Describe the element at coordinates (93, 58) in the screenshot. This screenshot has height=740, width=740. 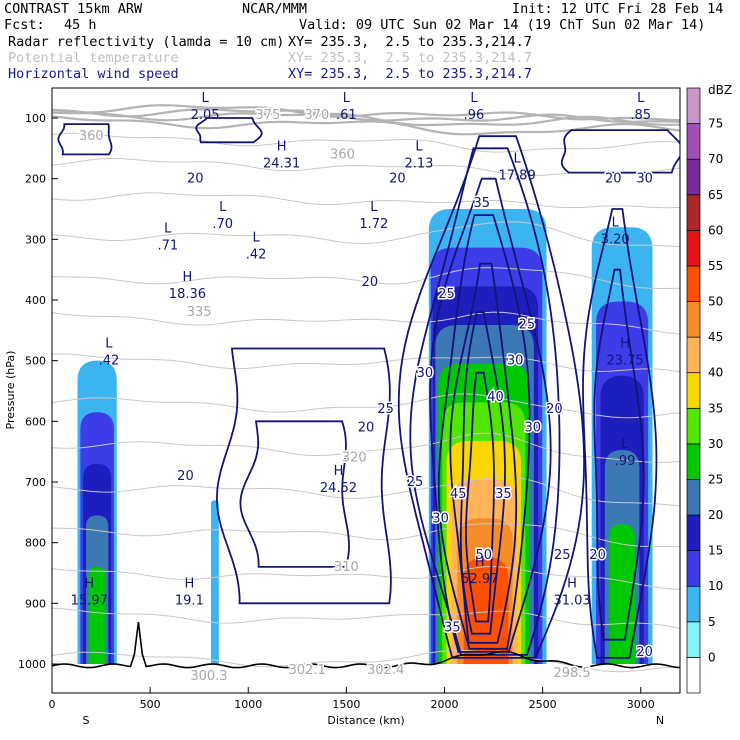
I see `field-theta-name: Potential temperature` at that location.